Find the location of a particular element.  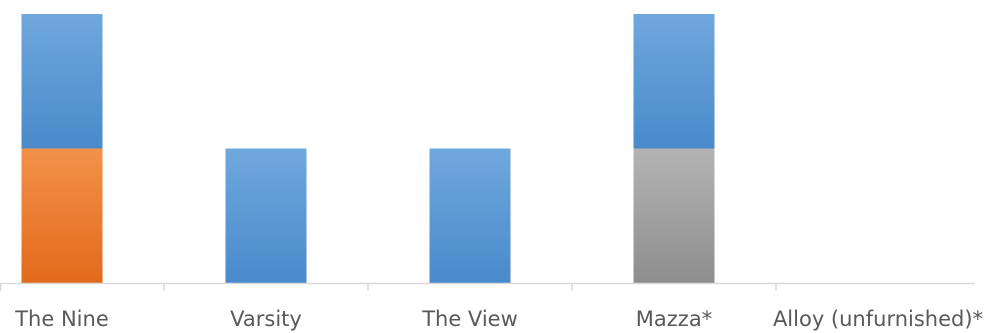

x-tick-label: Alloy (unfurnished)* is located at coordinates (878, 319).